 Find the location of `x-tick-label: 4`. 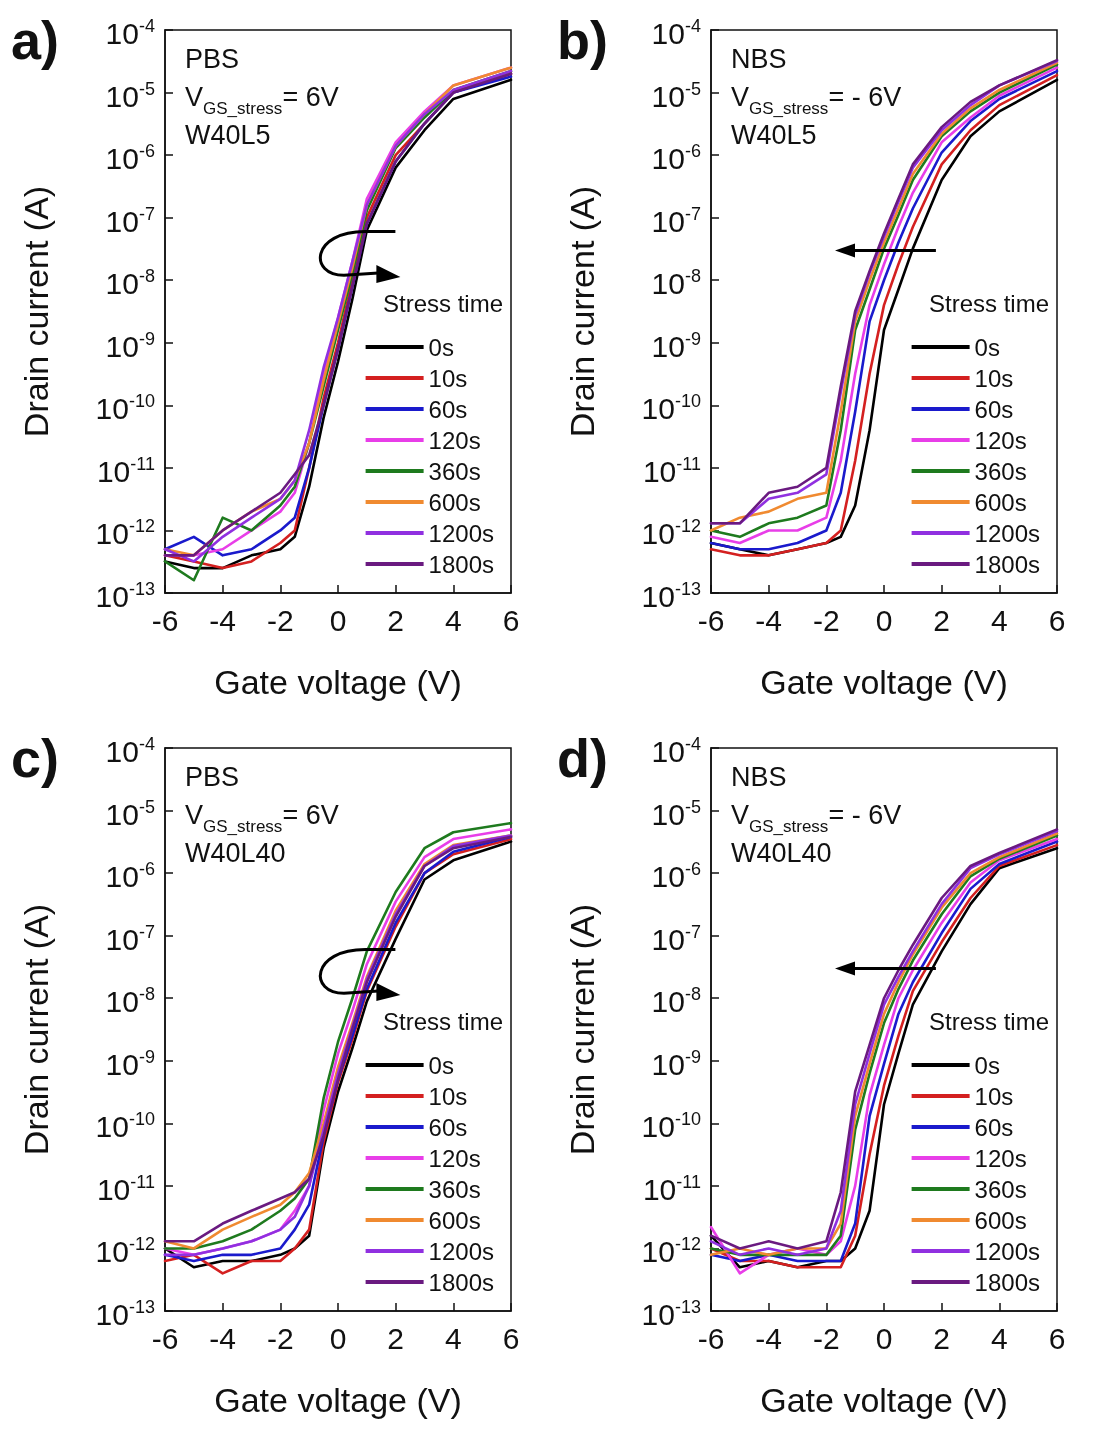

x-tick-label: 4 is located at coordinates (999, 620).